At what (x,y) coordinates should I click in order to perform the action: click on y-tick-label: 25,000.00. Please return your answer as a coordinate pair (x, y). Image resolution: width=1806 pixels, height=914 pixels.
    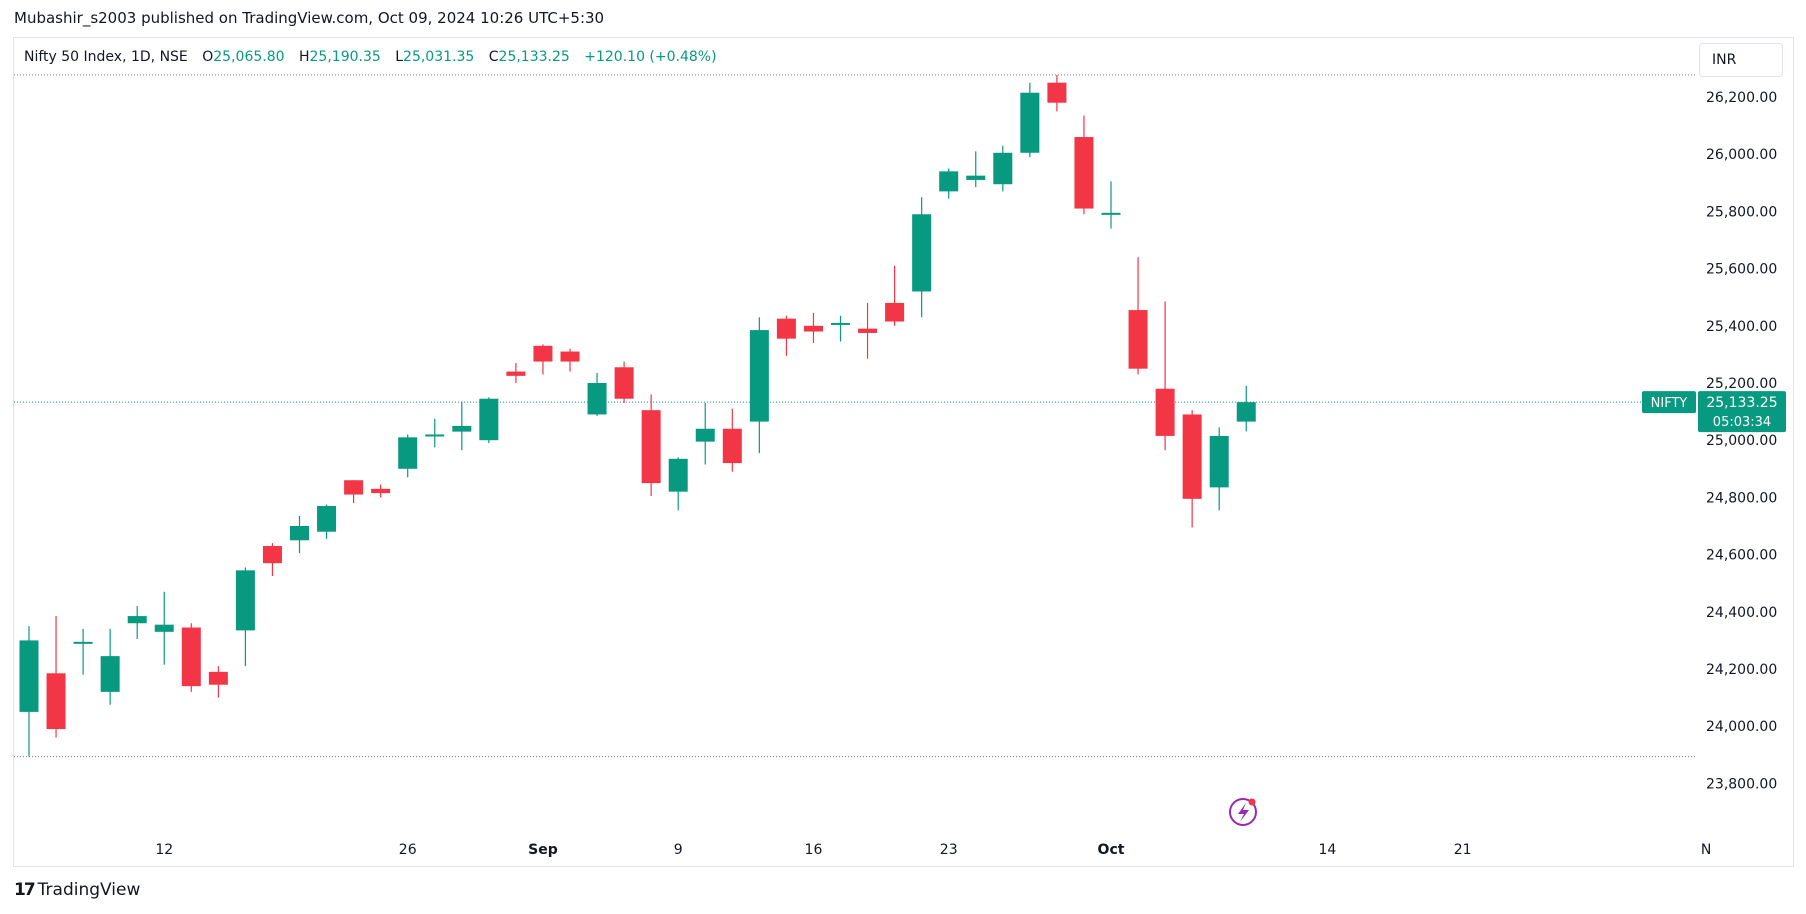
    Looking at the image, I should click on (1741, 441).